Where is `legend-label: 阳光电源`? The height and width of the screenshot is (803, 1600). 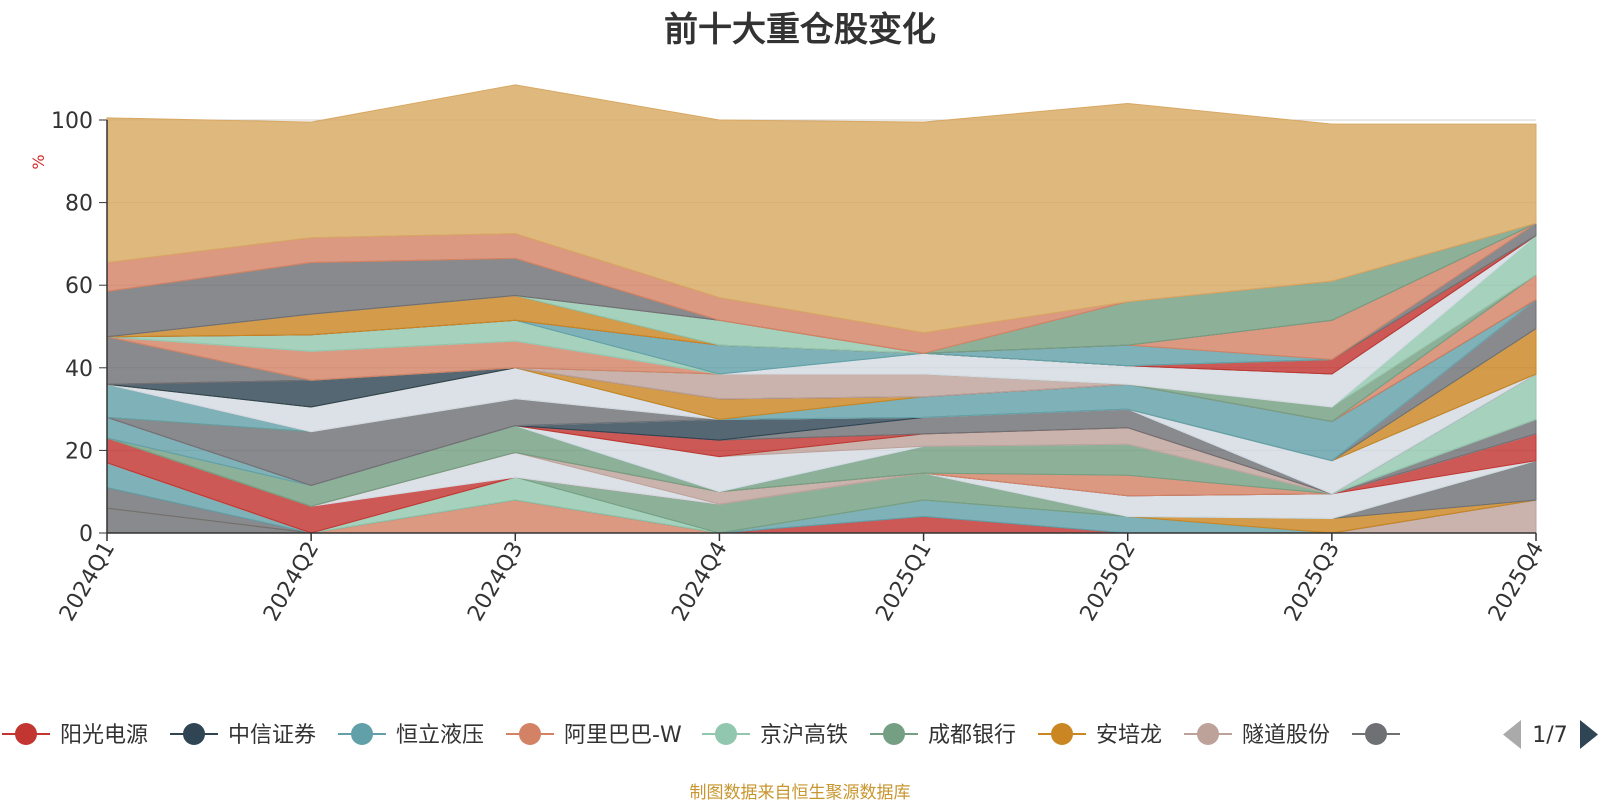 legend-label: 阳光电源 is located at coordinates (104, 735).